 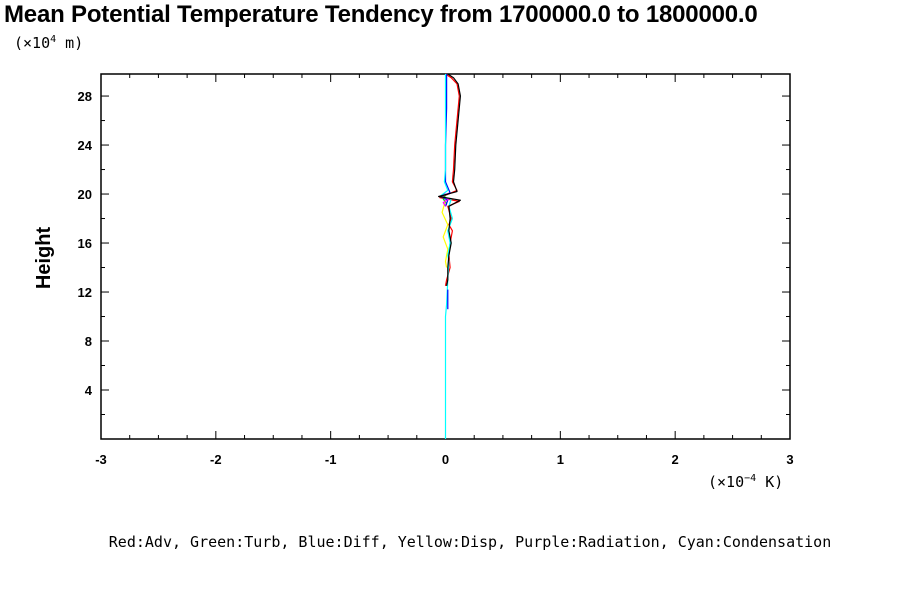 What do you see at coordinates (85, 96) in the screenshot?
I see `y-tick-label: 28` at bounding box center [85, 96].